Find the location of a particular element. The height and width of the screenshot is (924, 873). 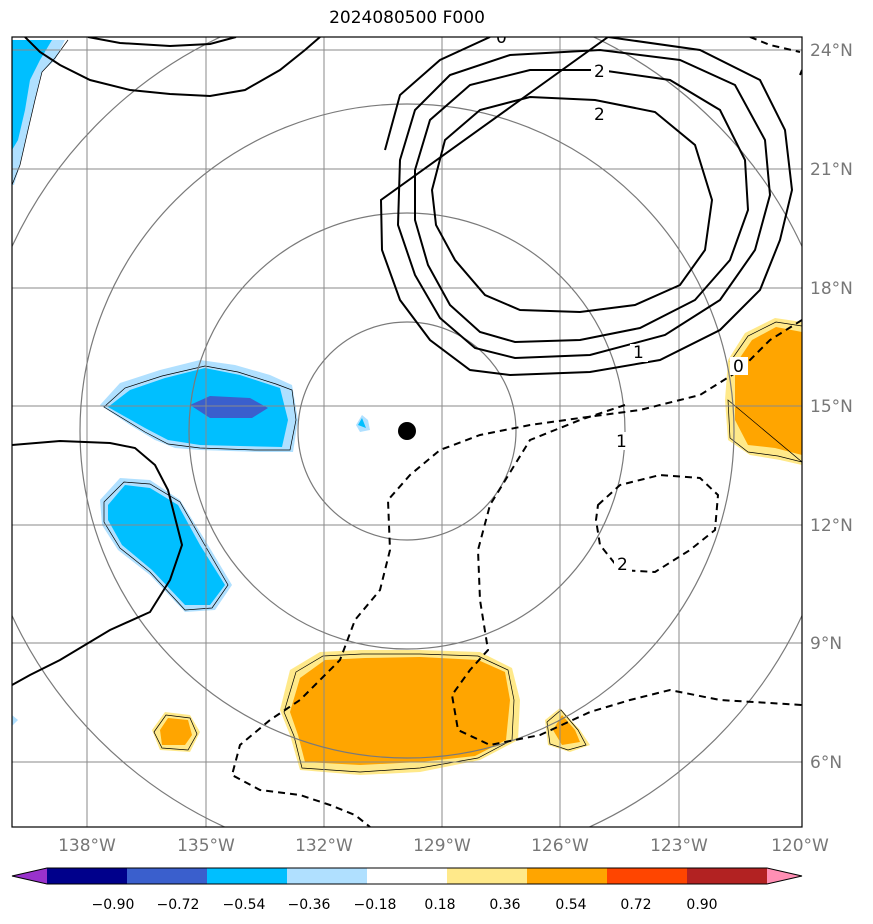

colorbar-outline is located at coordinates (407, 876).